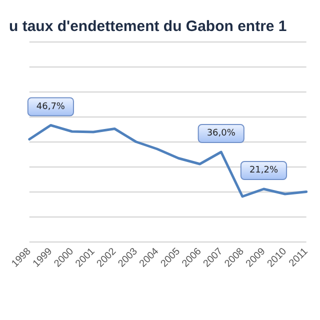 The height and width of the screenshot is (320, 320). I want to click on chart-title: u taux d'endettement du Gabon entre 1, so click(148, 26).